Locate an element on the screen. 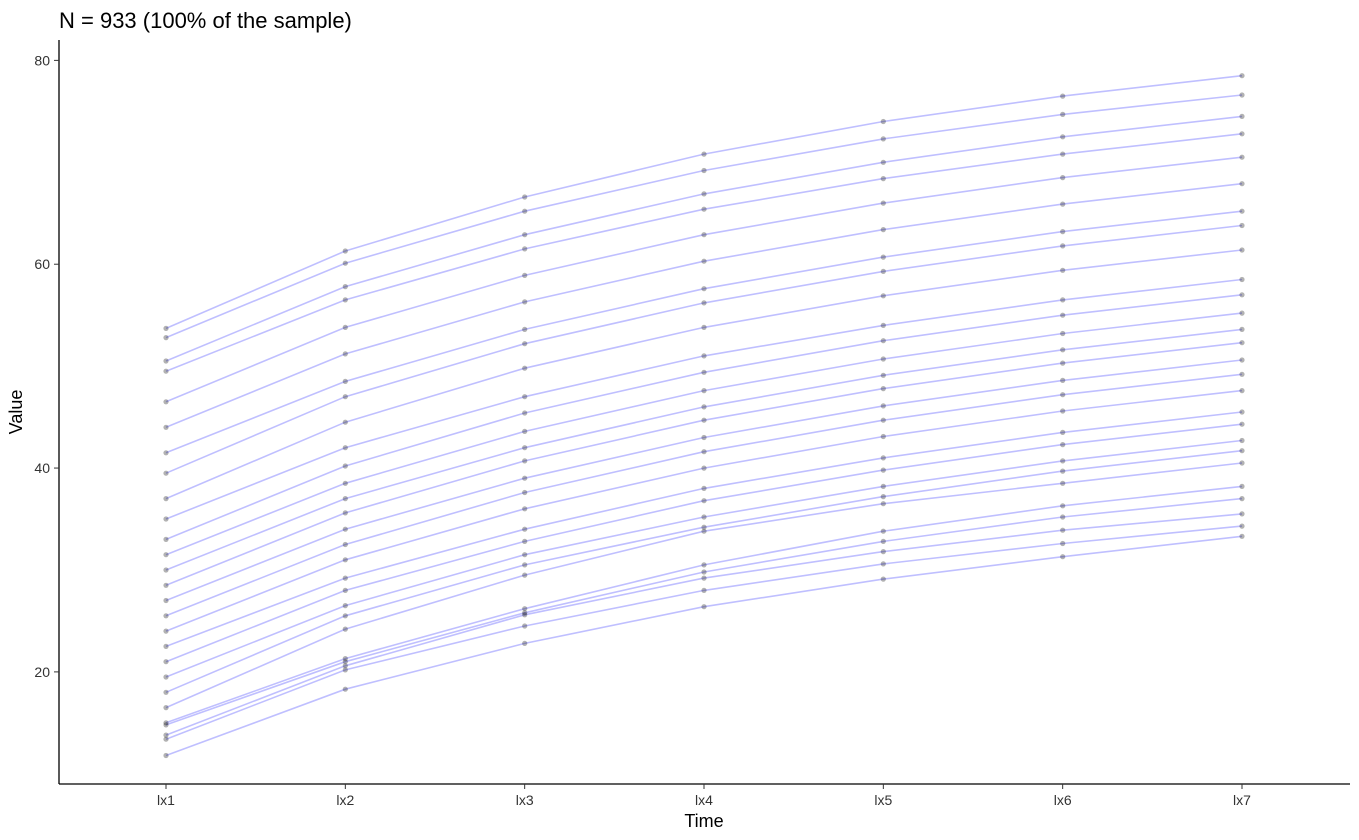  x-tick-label: lx1 is located at coordinates (166, 800).